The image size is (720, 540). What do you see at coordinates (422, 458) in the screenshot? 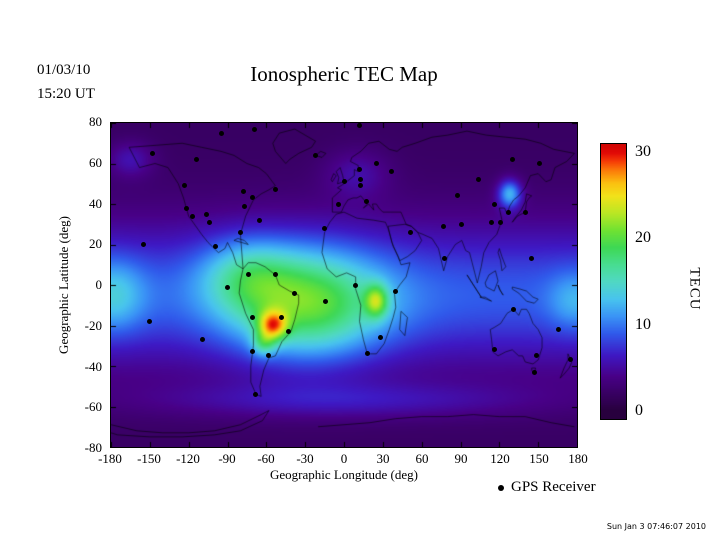
I see `x-tick-label: 60` at bounding box center [422, 458].